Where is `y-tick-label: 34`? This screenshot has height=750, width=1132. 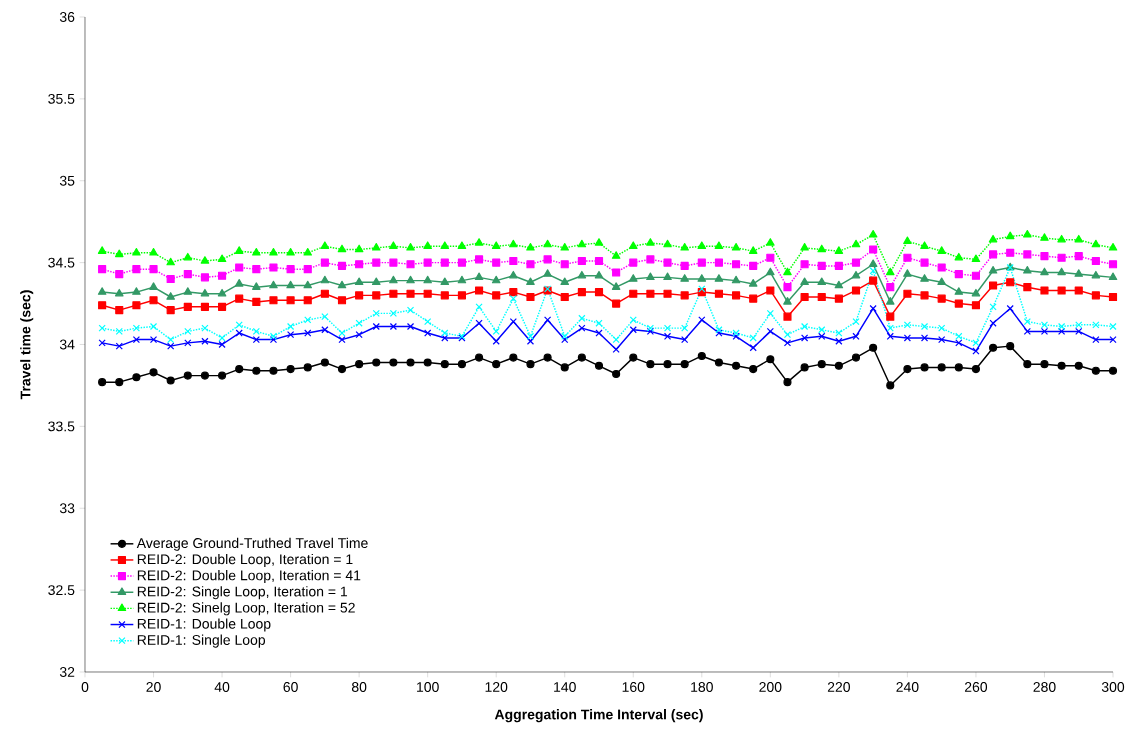 y-tick-label: 34 is located at coordinates (67, 344).